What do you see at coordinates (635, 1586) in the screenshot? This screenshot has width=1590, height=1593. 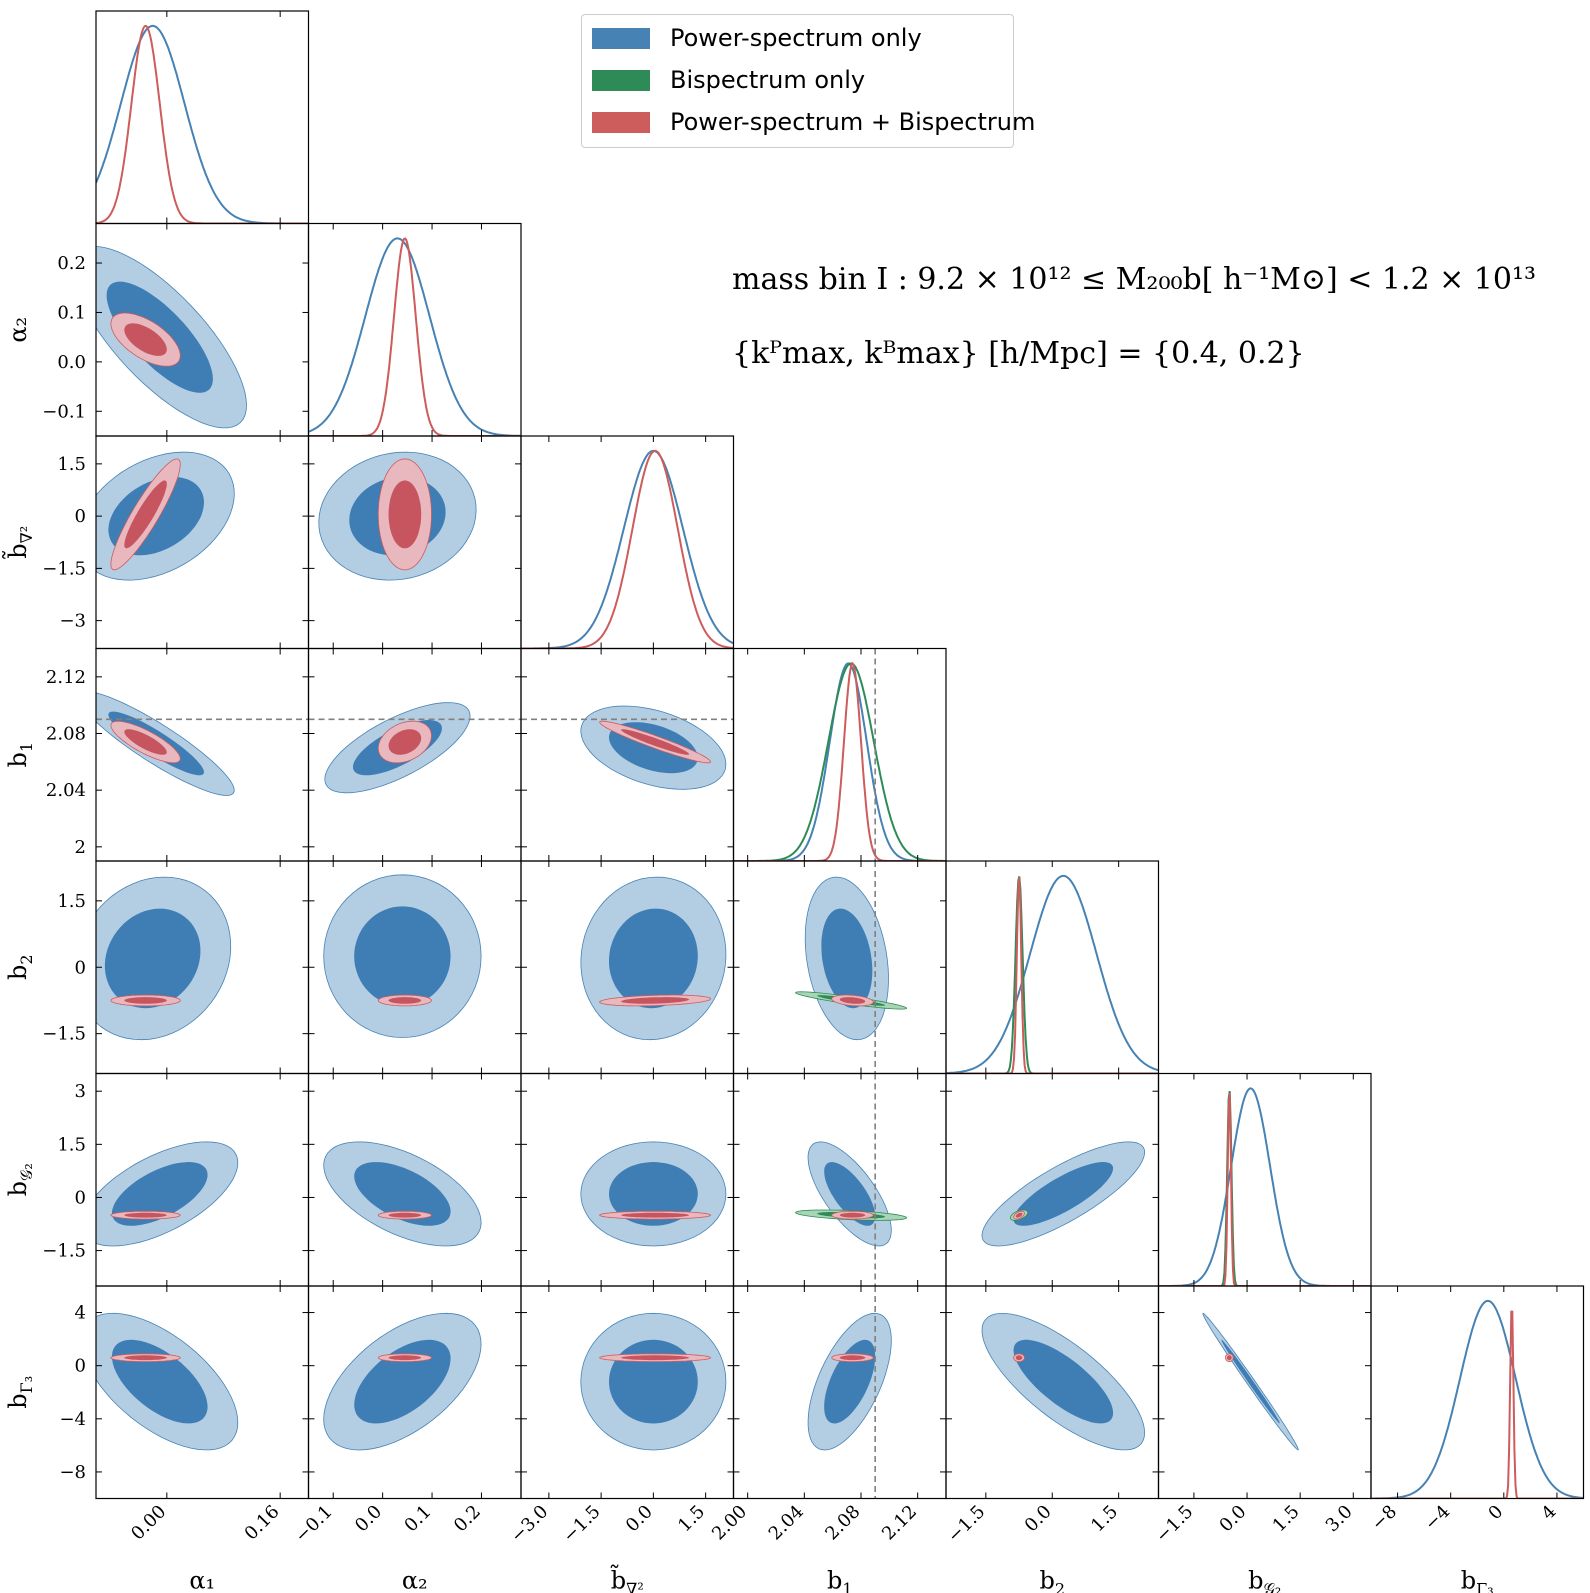 I see `x-axis-label-sub: ∇²` at bounding box center [635, 1586].